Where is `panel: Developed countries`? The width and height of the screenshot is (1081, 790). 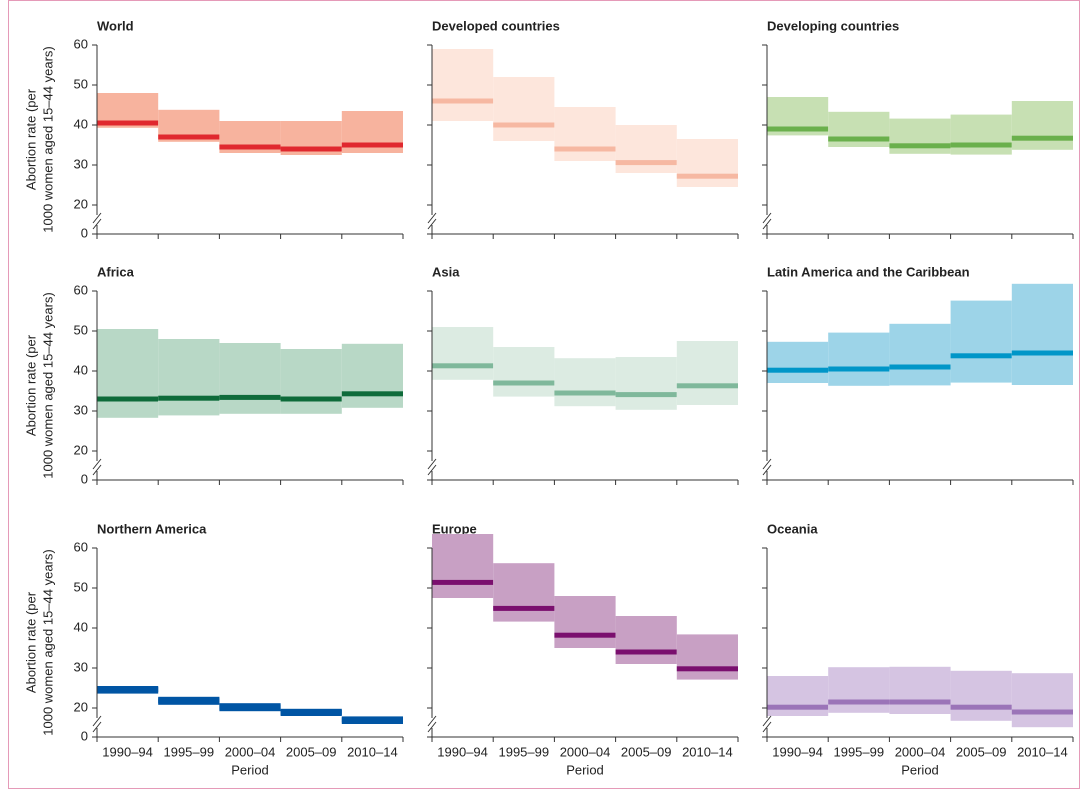
panel: Developed countries is located at coordinates (583, 128).